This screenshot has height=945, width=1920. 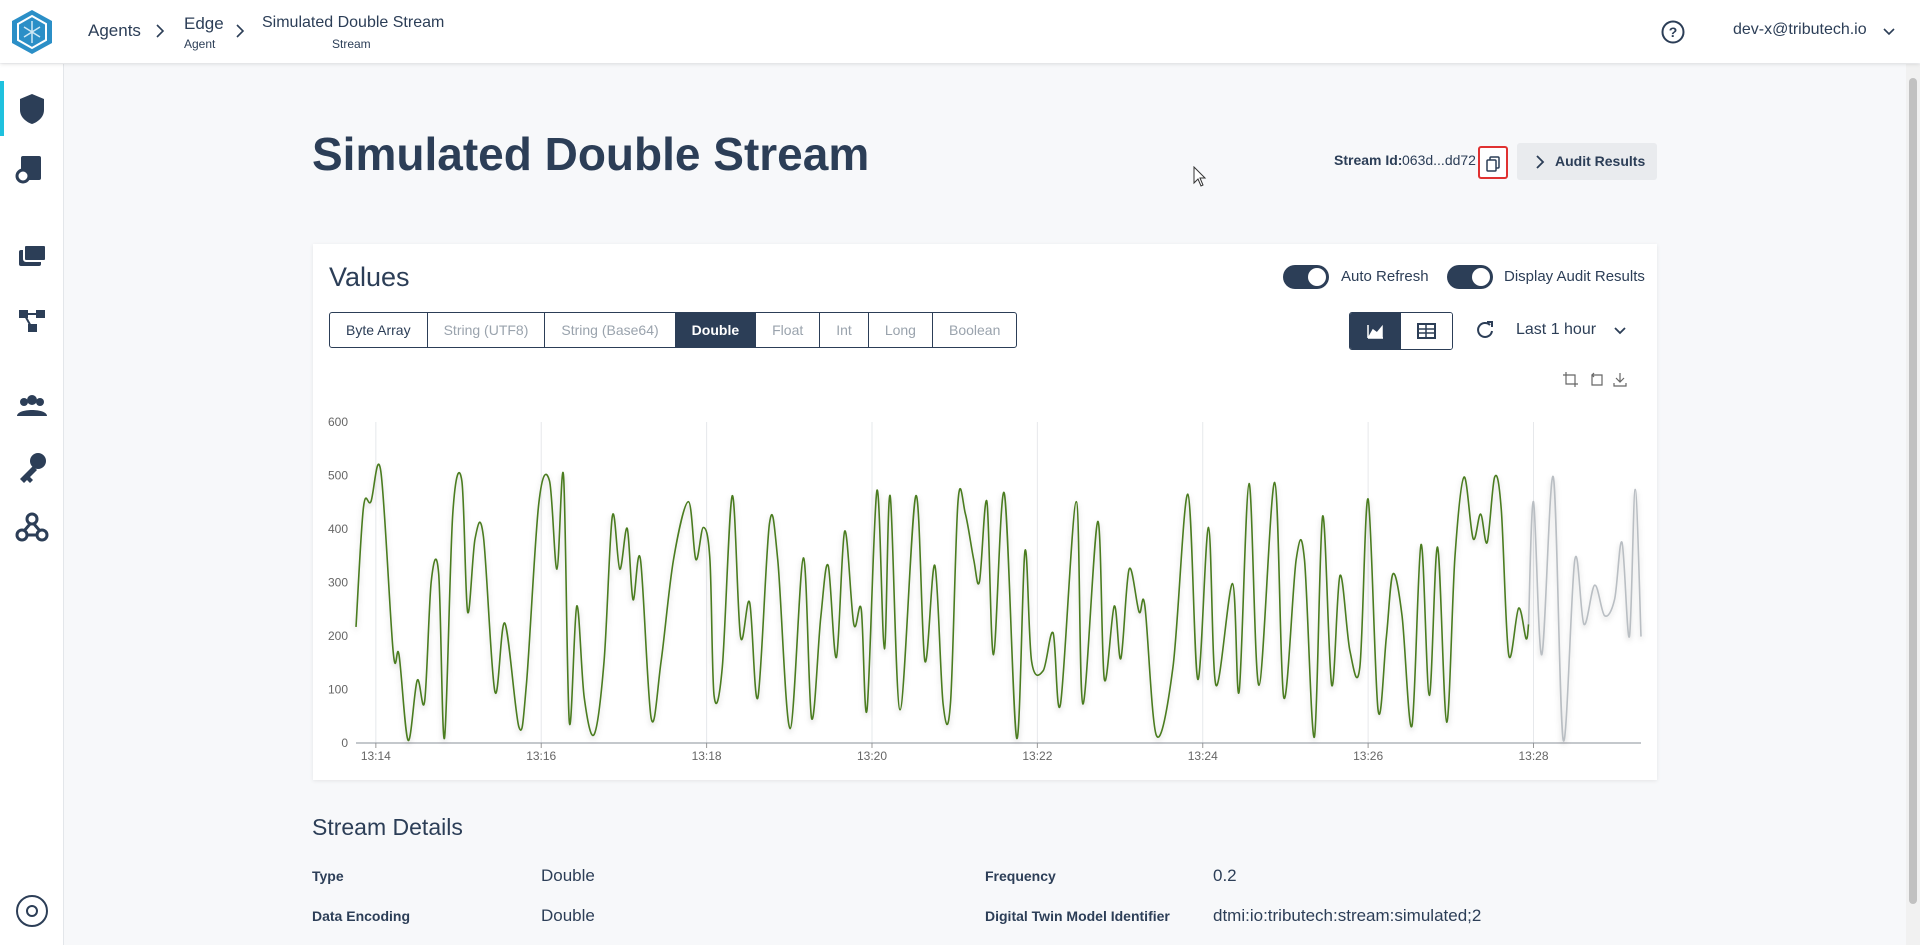 I want to click on breadcrumb: Edge, so click(x=204, y=23).